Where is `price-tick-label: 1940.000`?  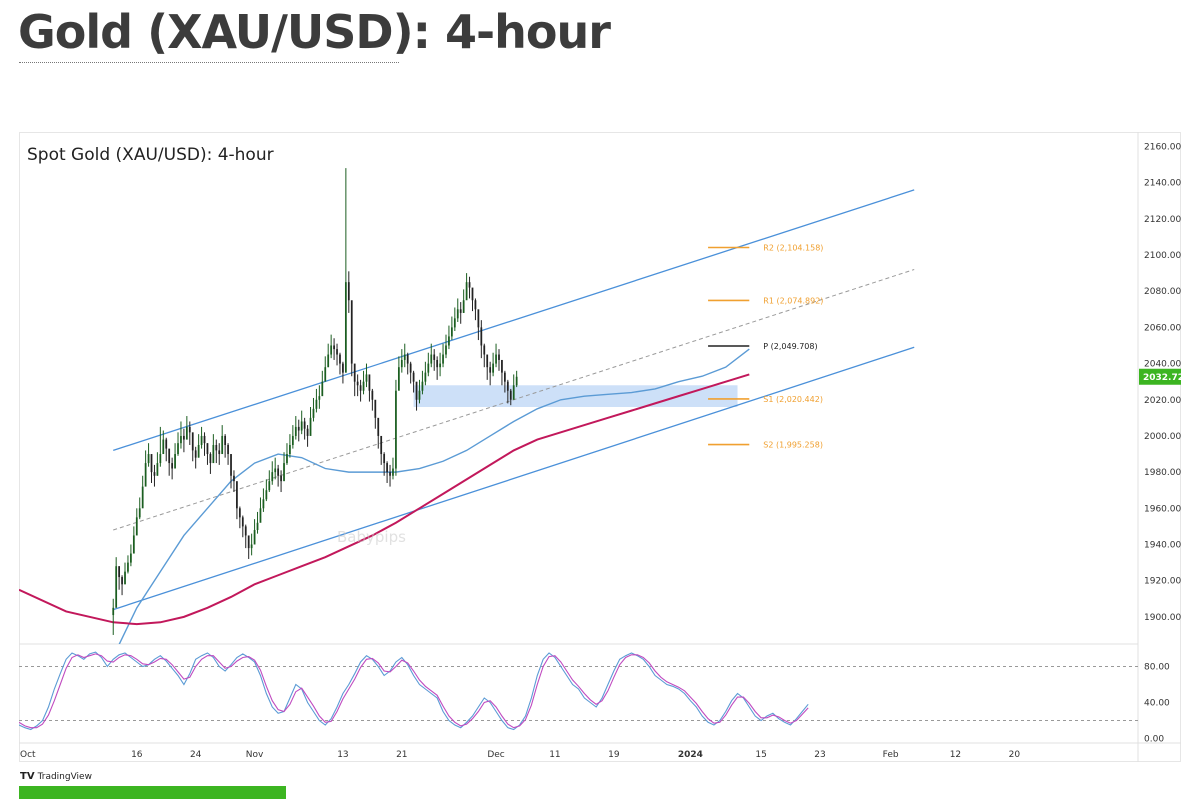 price-tick-label: 1940.000 is located at coordinates (1162, 545).